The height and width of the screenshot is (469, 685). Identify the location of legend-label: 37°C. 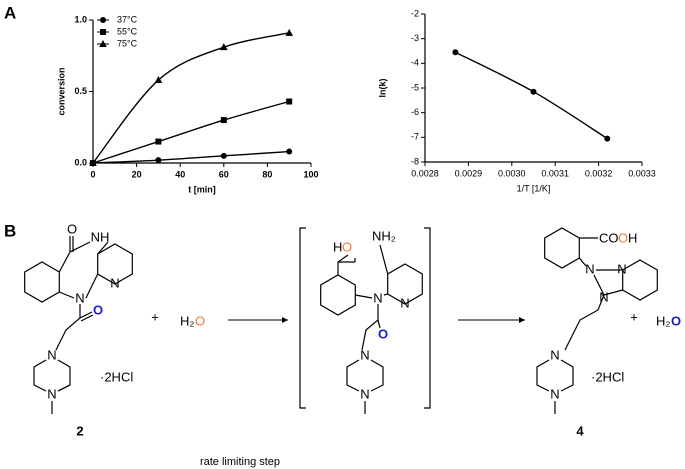
(127, 19).